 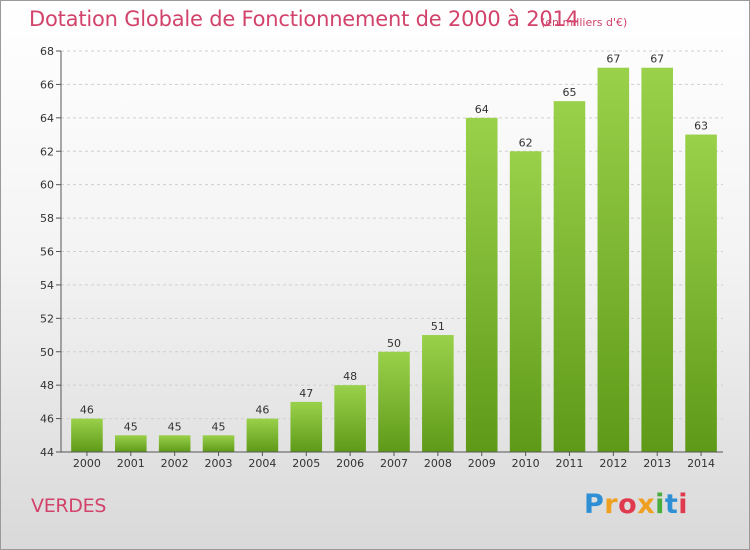 I want to click on logo-letter: x, so click(x=646, y=504).